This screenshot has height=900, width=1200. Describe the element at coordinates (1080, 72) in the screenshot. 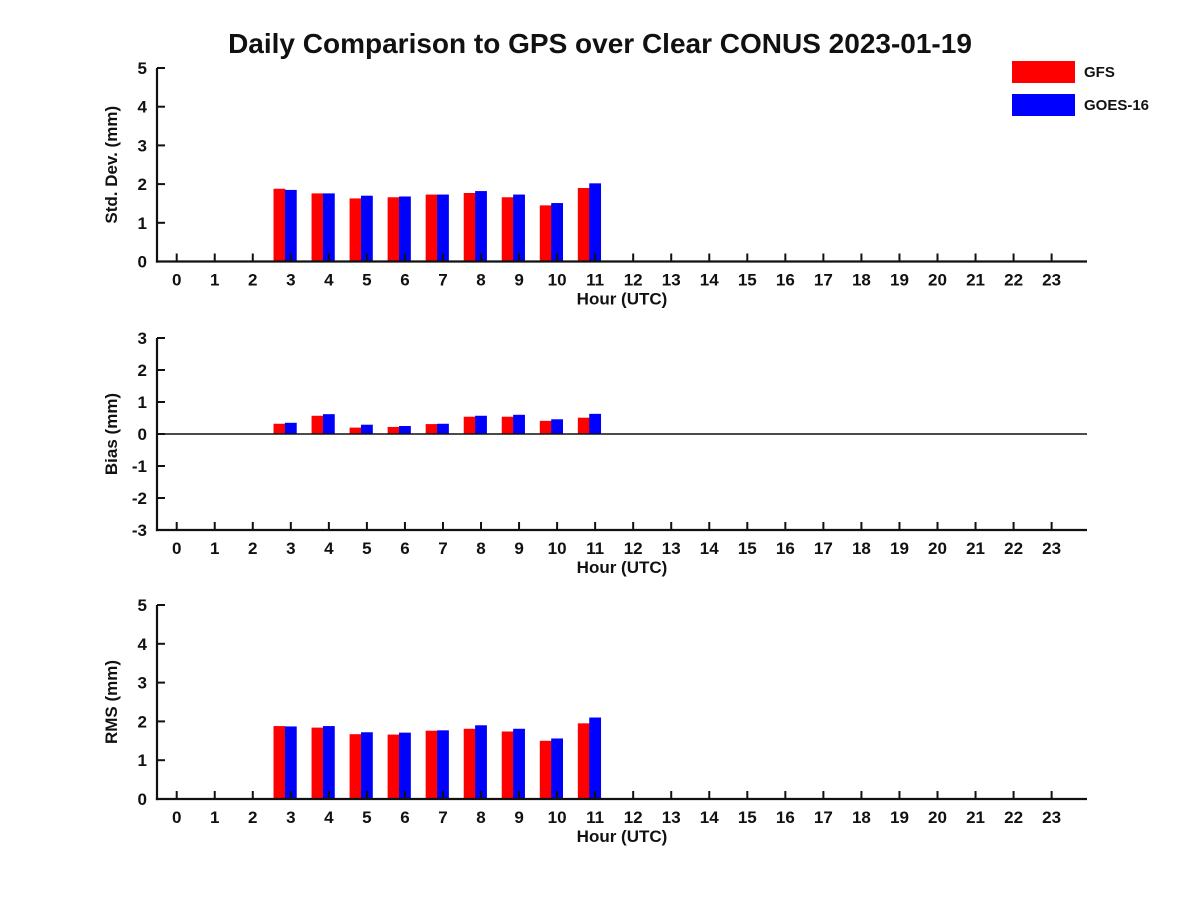

I see `legend-item-gfs: GFS` at that location.